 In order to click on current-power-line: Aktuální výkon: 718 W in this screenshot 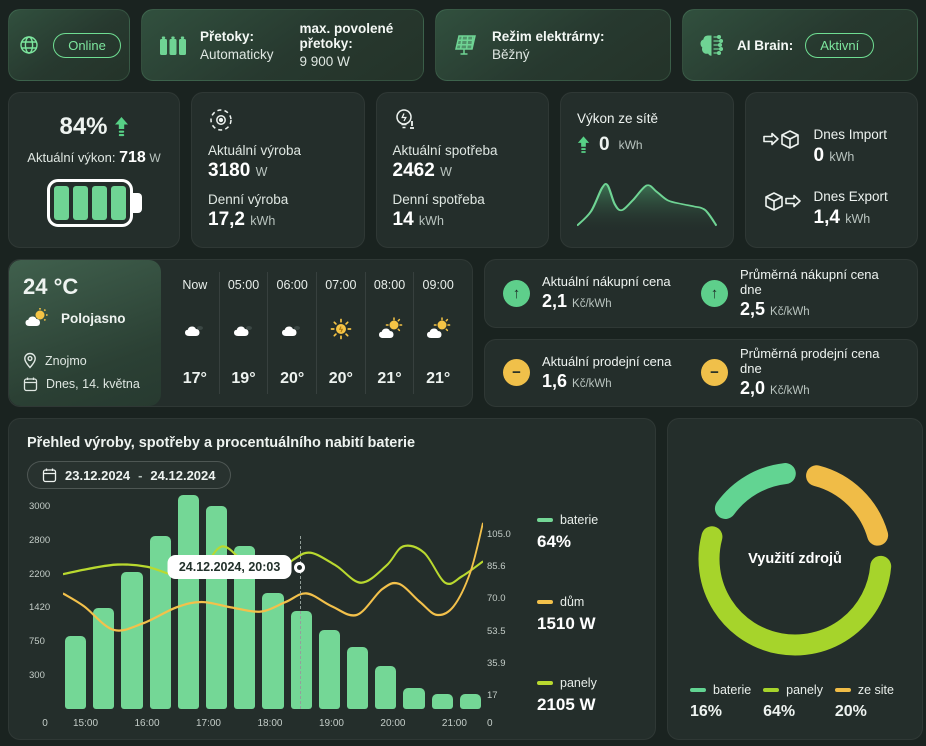, I will do `click(93, 158)`.